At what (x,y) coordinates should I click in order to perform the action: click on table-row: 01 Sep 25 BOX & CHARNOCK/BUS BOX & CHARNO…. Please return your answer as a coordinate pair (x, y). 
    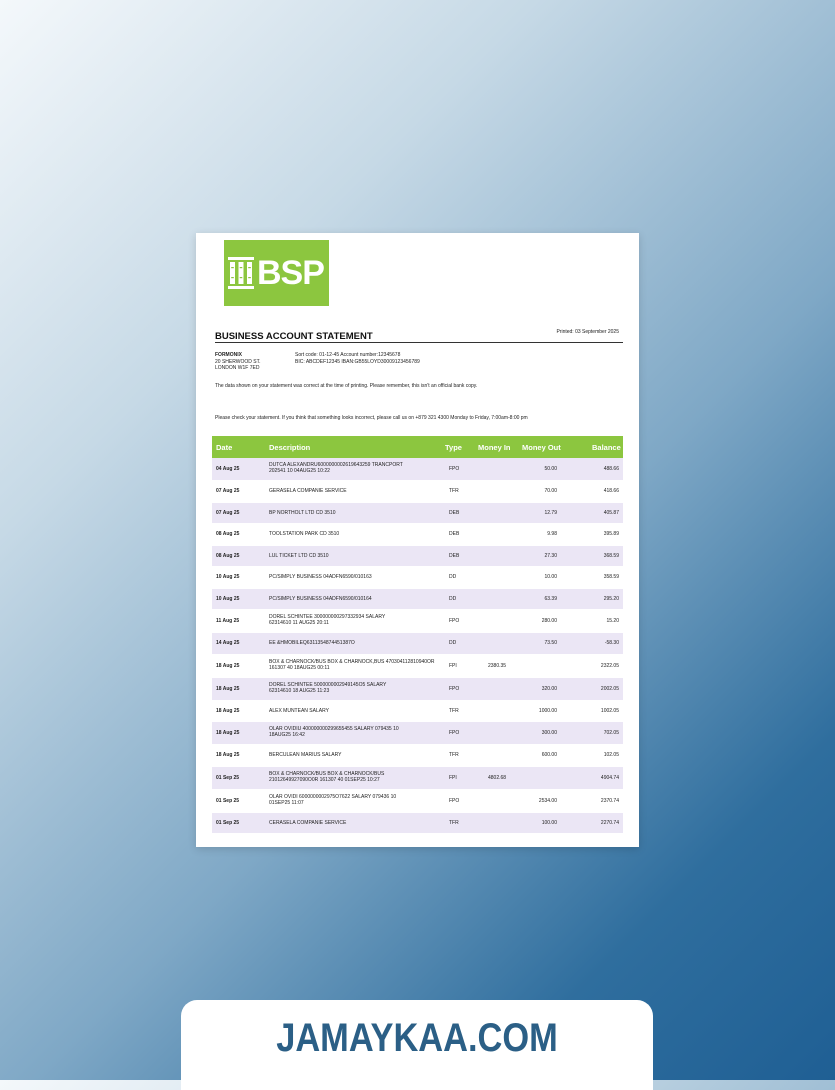
    Looking at the image, I should click on (417, 778).